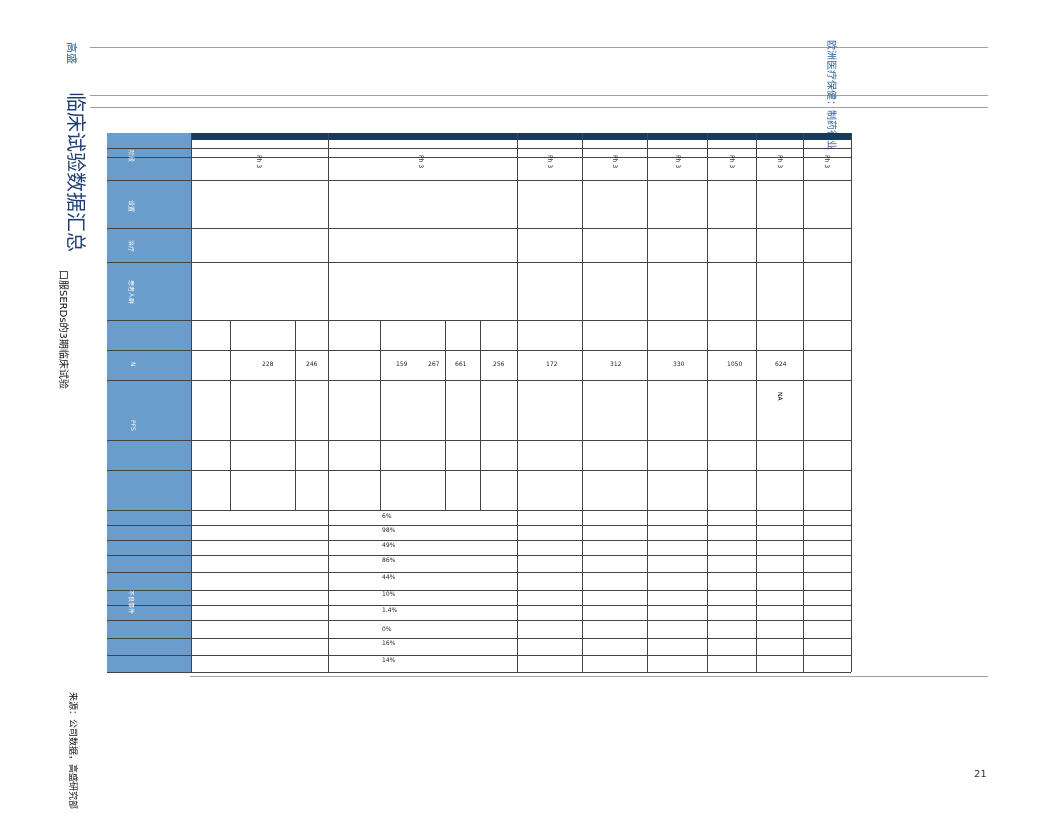  What do you see at coordinates (980, 774) in the screenshot?
I see `page-number: 21` at bounding box center [980, 774].